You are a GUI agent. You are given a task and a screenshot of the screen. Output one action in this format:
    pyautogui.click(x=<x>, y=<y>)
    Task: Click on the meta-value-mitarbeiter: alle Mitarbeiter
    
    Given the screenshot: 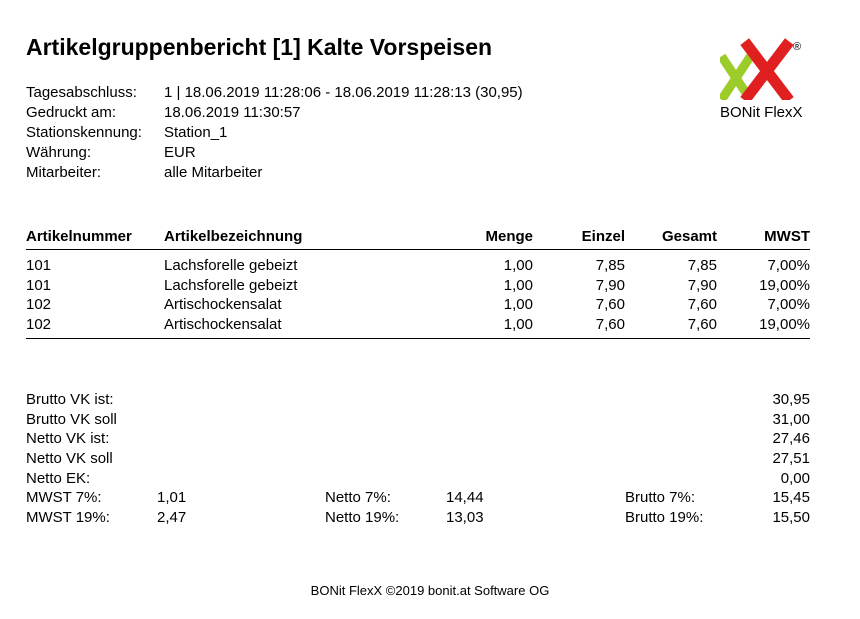 What is the action you would take?
    pyautogui.click(x=213, y=172)
    